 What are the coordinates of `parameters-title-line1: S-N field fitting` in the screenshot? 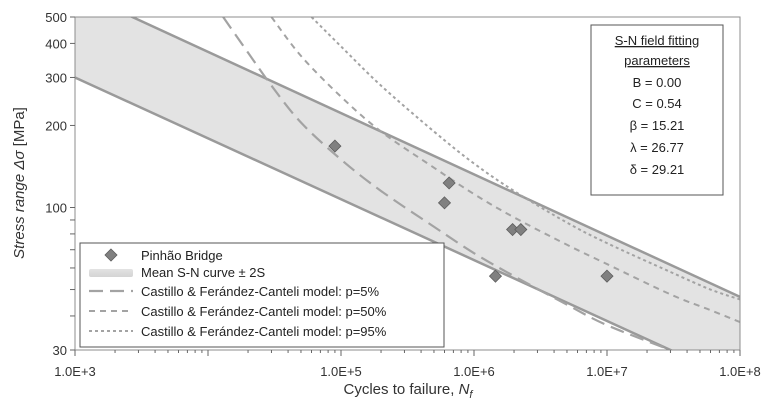 It's located at (657, 40).